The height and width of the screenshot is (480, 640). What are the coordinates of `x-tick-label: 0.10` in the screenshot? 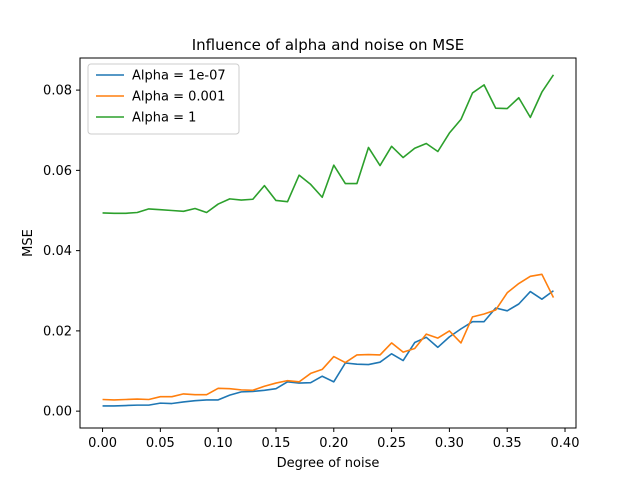 It's located at (218, 443).